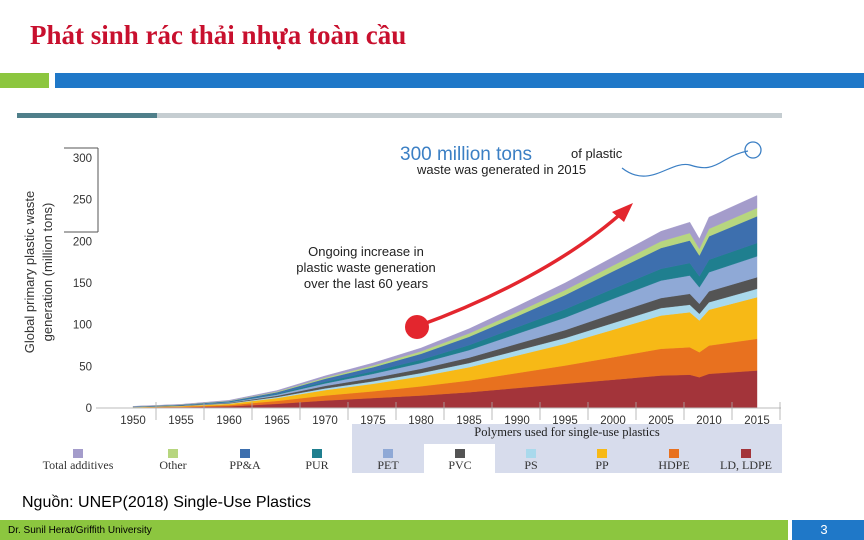  What do you see at coordinates (746, 465) in the screenshot?
I see `legend-label-ld-ldpe: LD, LDPE` at bounding box center [746, 465].